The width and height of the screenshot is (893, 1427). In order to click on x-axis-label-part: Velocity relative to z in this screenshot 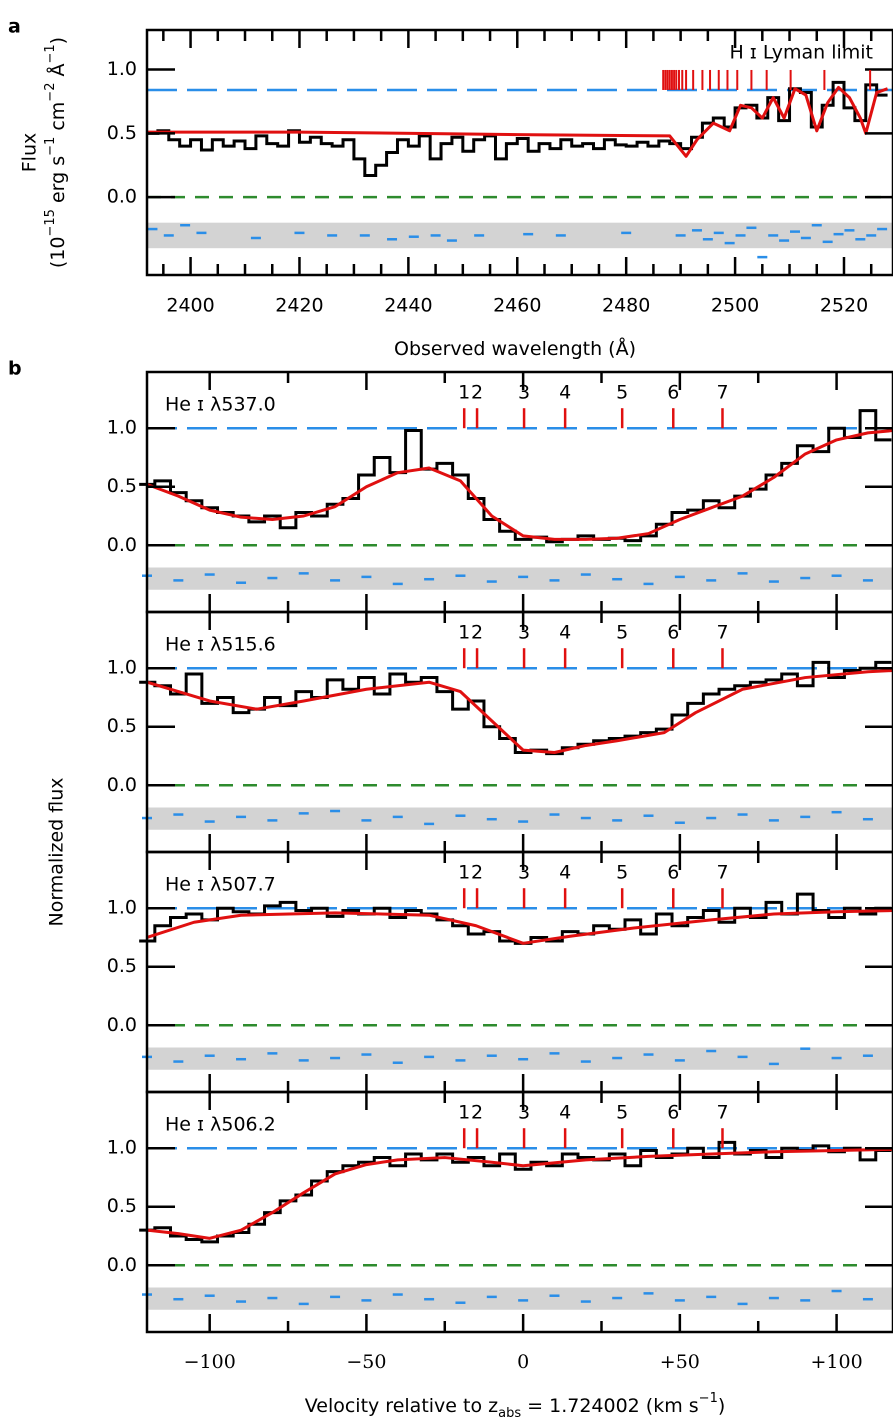, I will do `click(401, 1406)`.